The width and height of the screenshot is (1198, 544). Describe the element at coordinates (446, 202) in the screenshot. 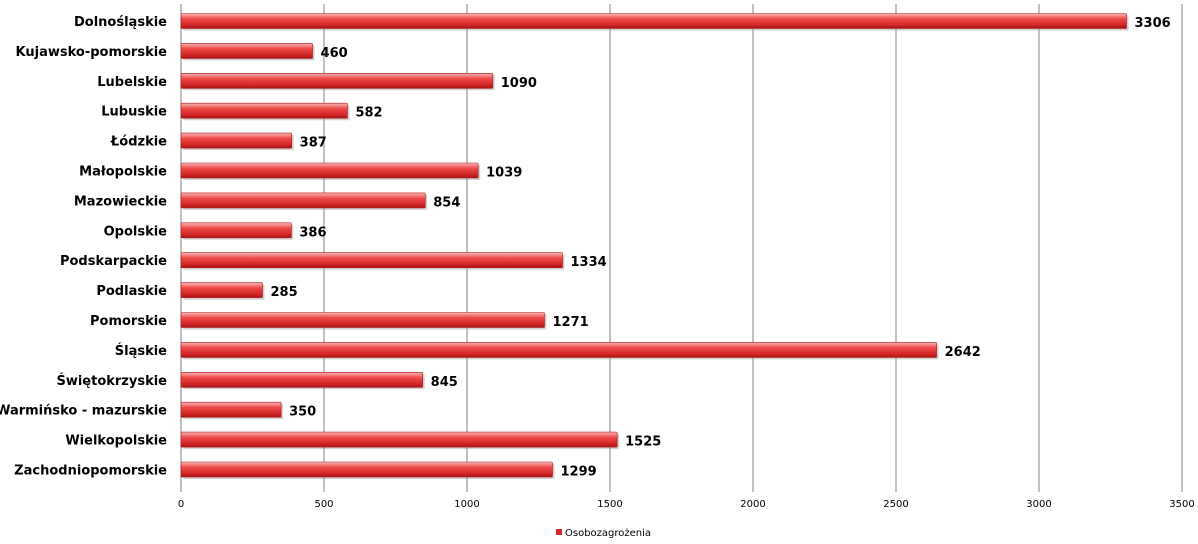

I see `data-label: 854` at that location.